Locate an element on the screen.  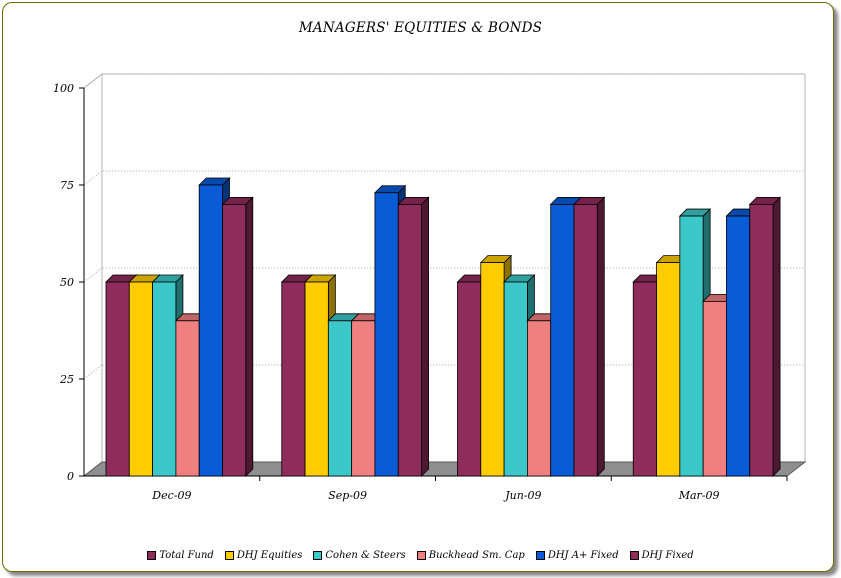
x-tick-label: Sep-09 is located at coordinates (347, 495).